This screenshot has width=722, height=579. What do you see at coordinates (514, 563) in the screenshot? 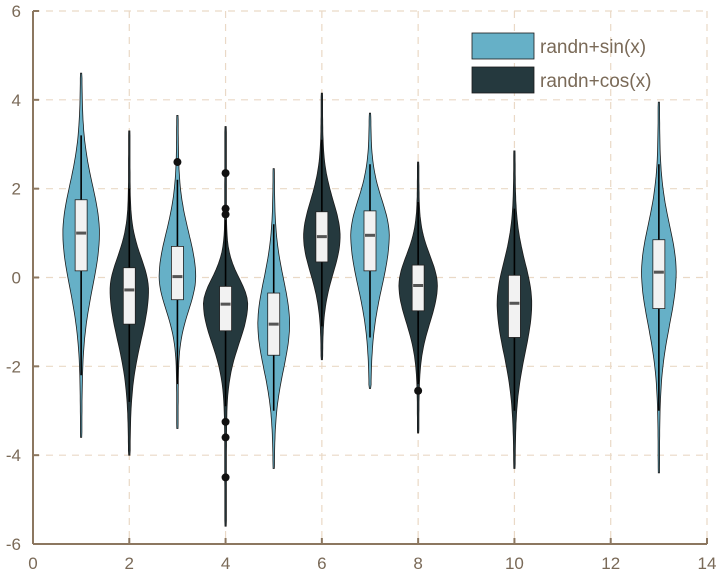
I see `x-tick-label: 10` at bounding box center [514, 563].